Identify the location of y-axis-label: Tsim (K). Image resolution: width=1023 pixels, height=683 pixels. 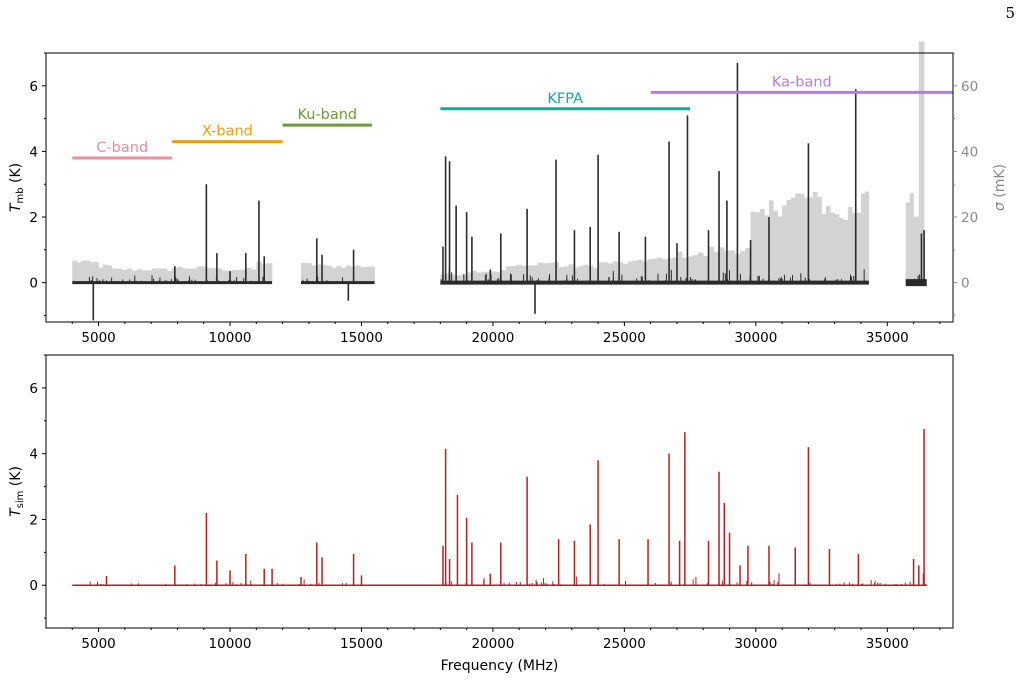
(17, 491).